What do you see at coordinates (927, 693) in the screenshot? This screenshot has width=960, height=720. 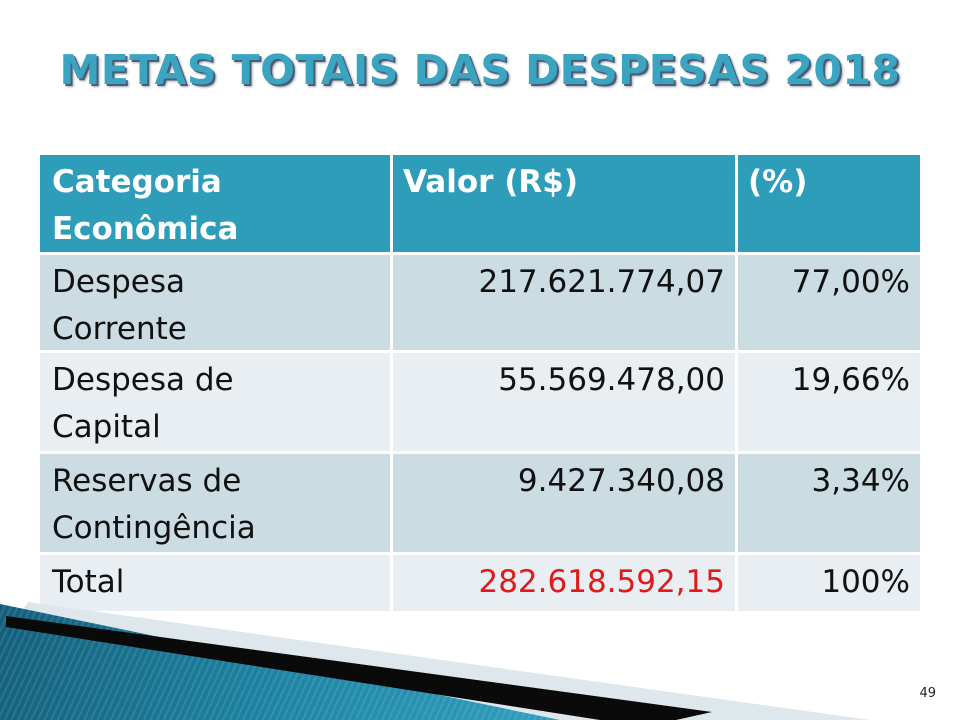 I see `page-number: 49` at bounding box center [927, 693].